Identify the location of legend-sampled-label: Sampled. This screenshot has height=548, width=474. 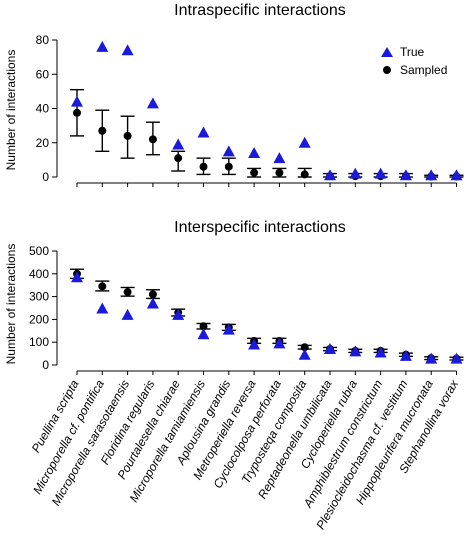
(423, 70).